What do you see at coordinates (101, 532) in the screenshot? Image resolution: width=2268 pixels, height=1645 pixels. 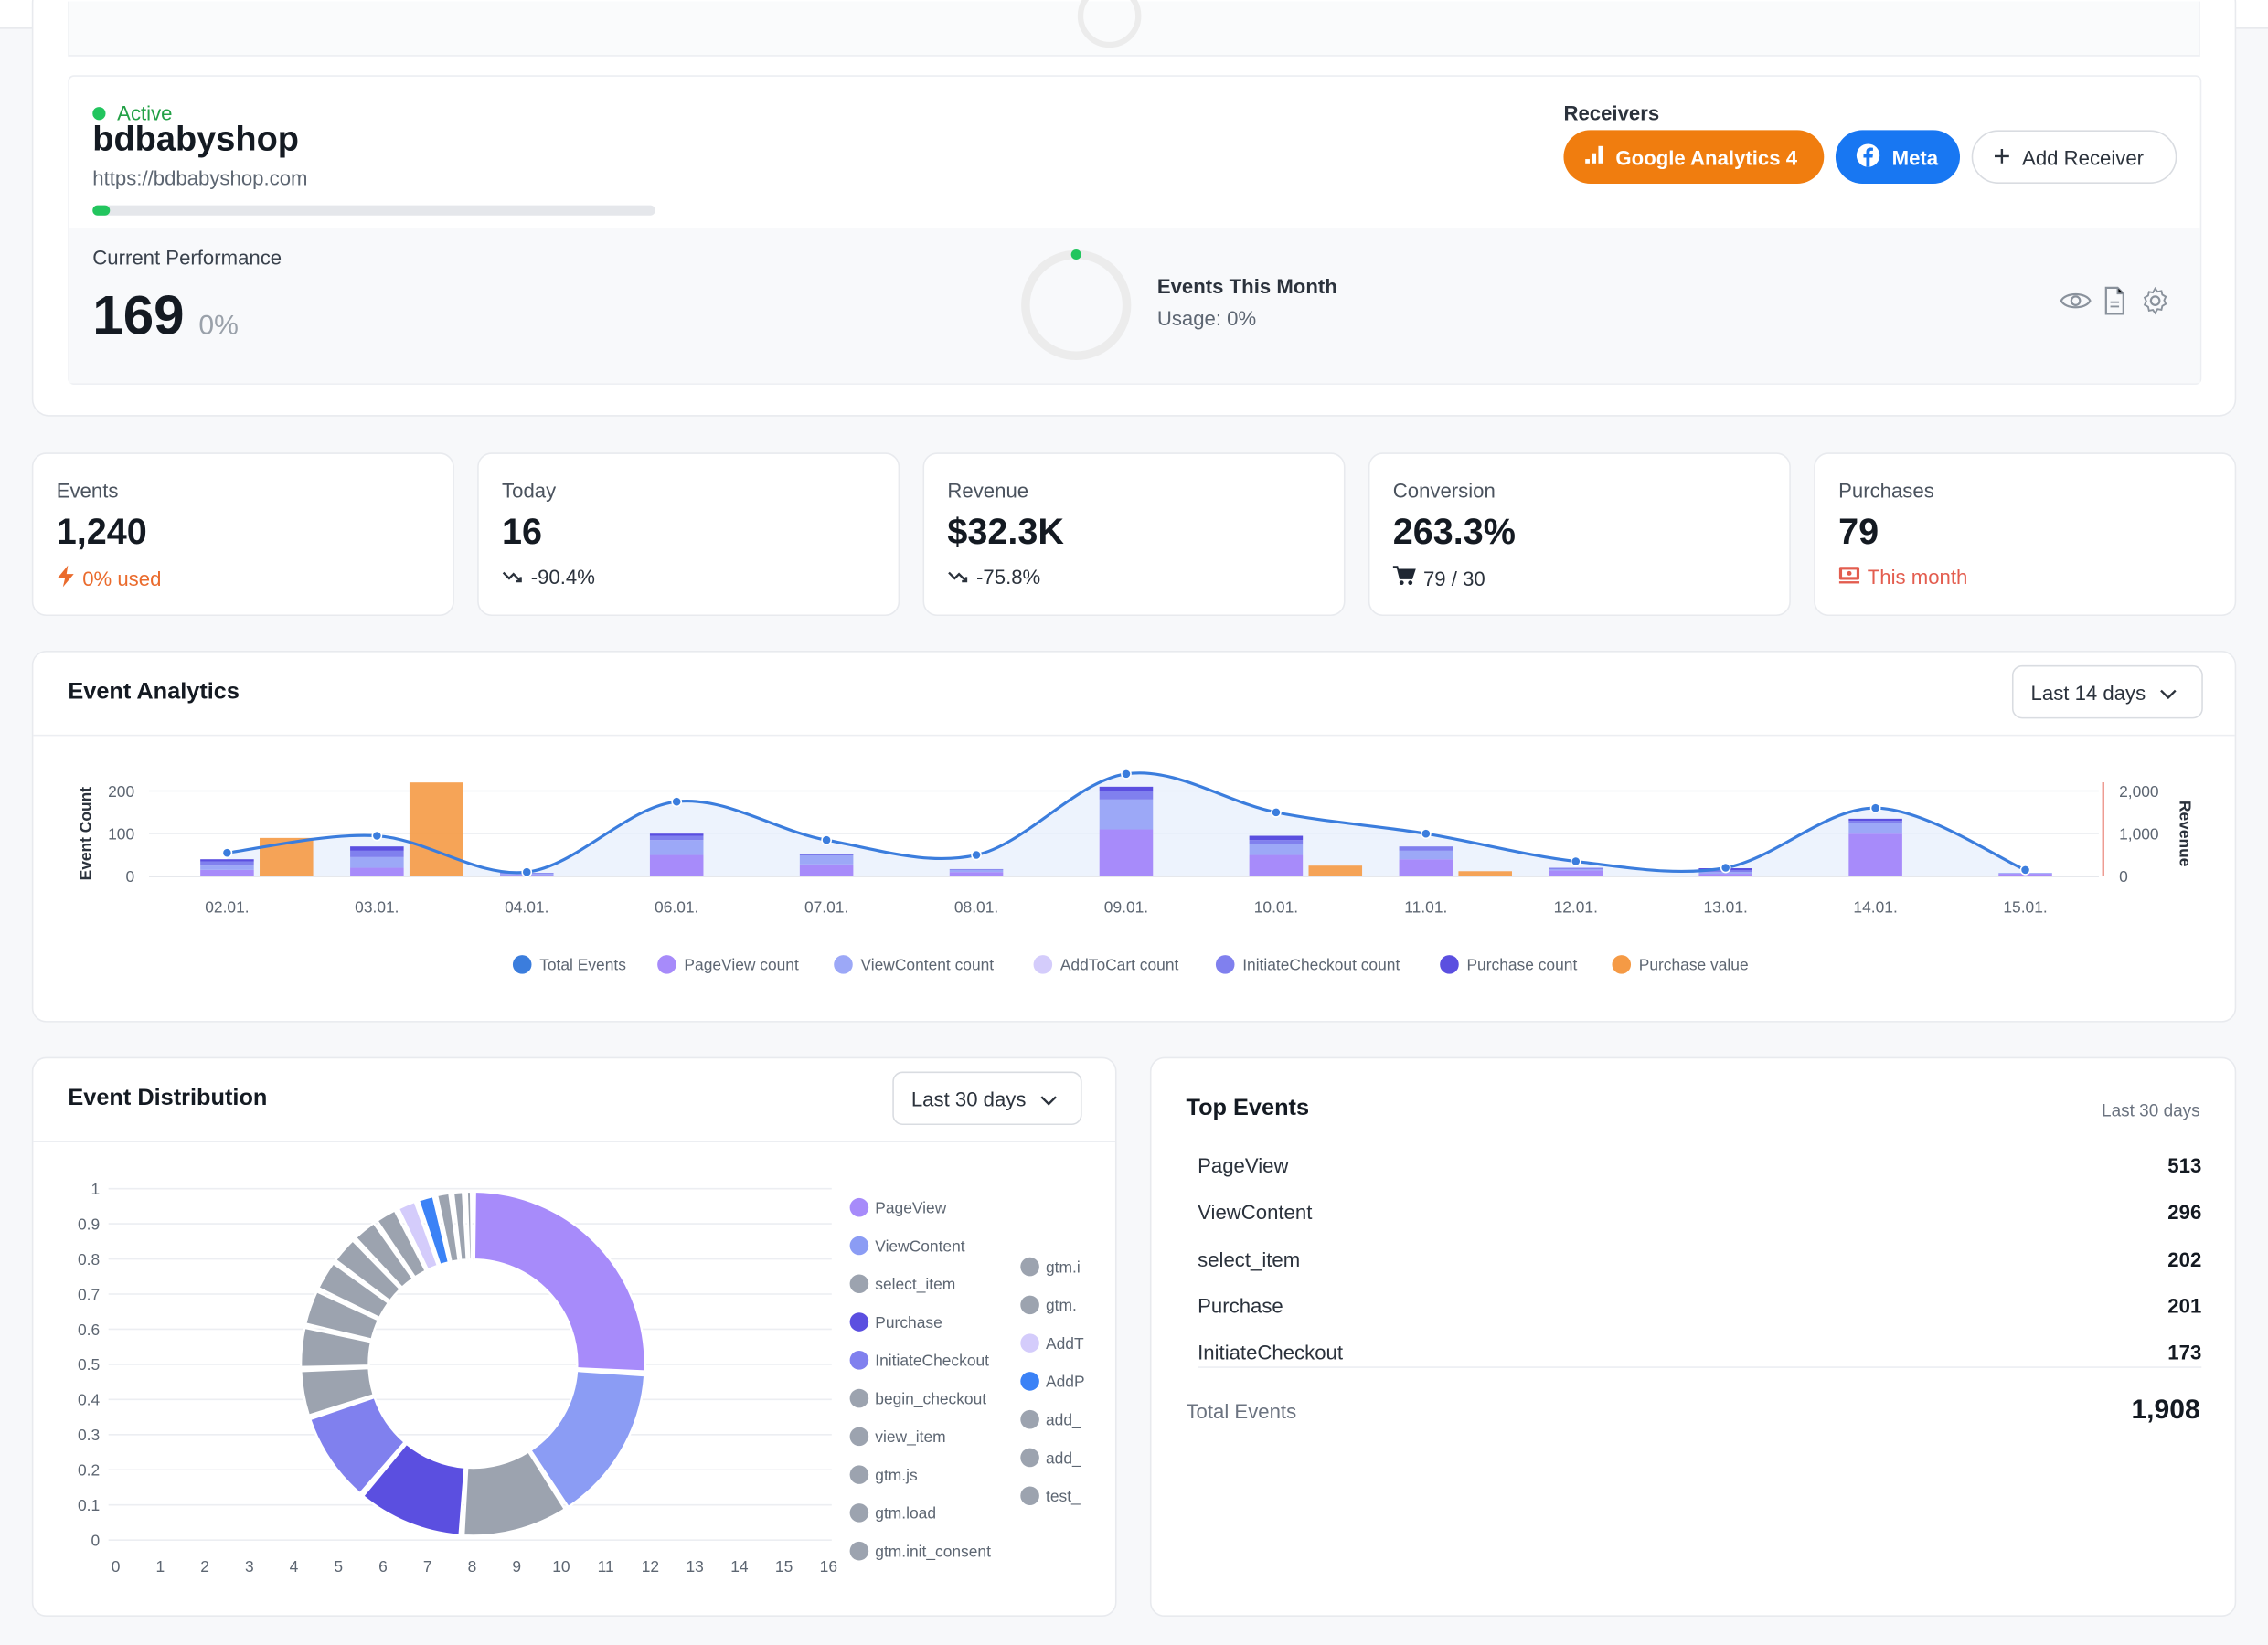 I see `stat-value: 1,240` at bounding box center [101, 532].